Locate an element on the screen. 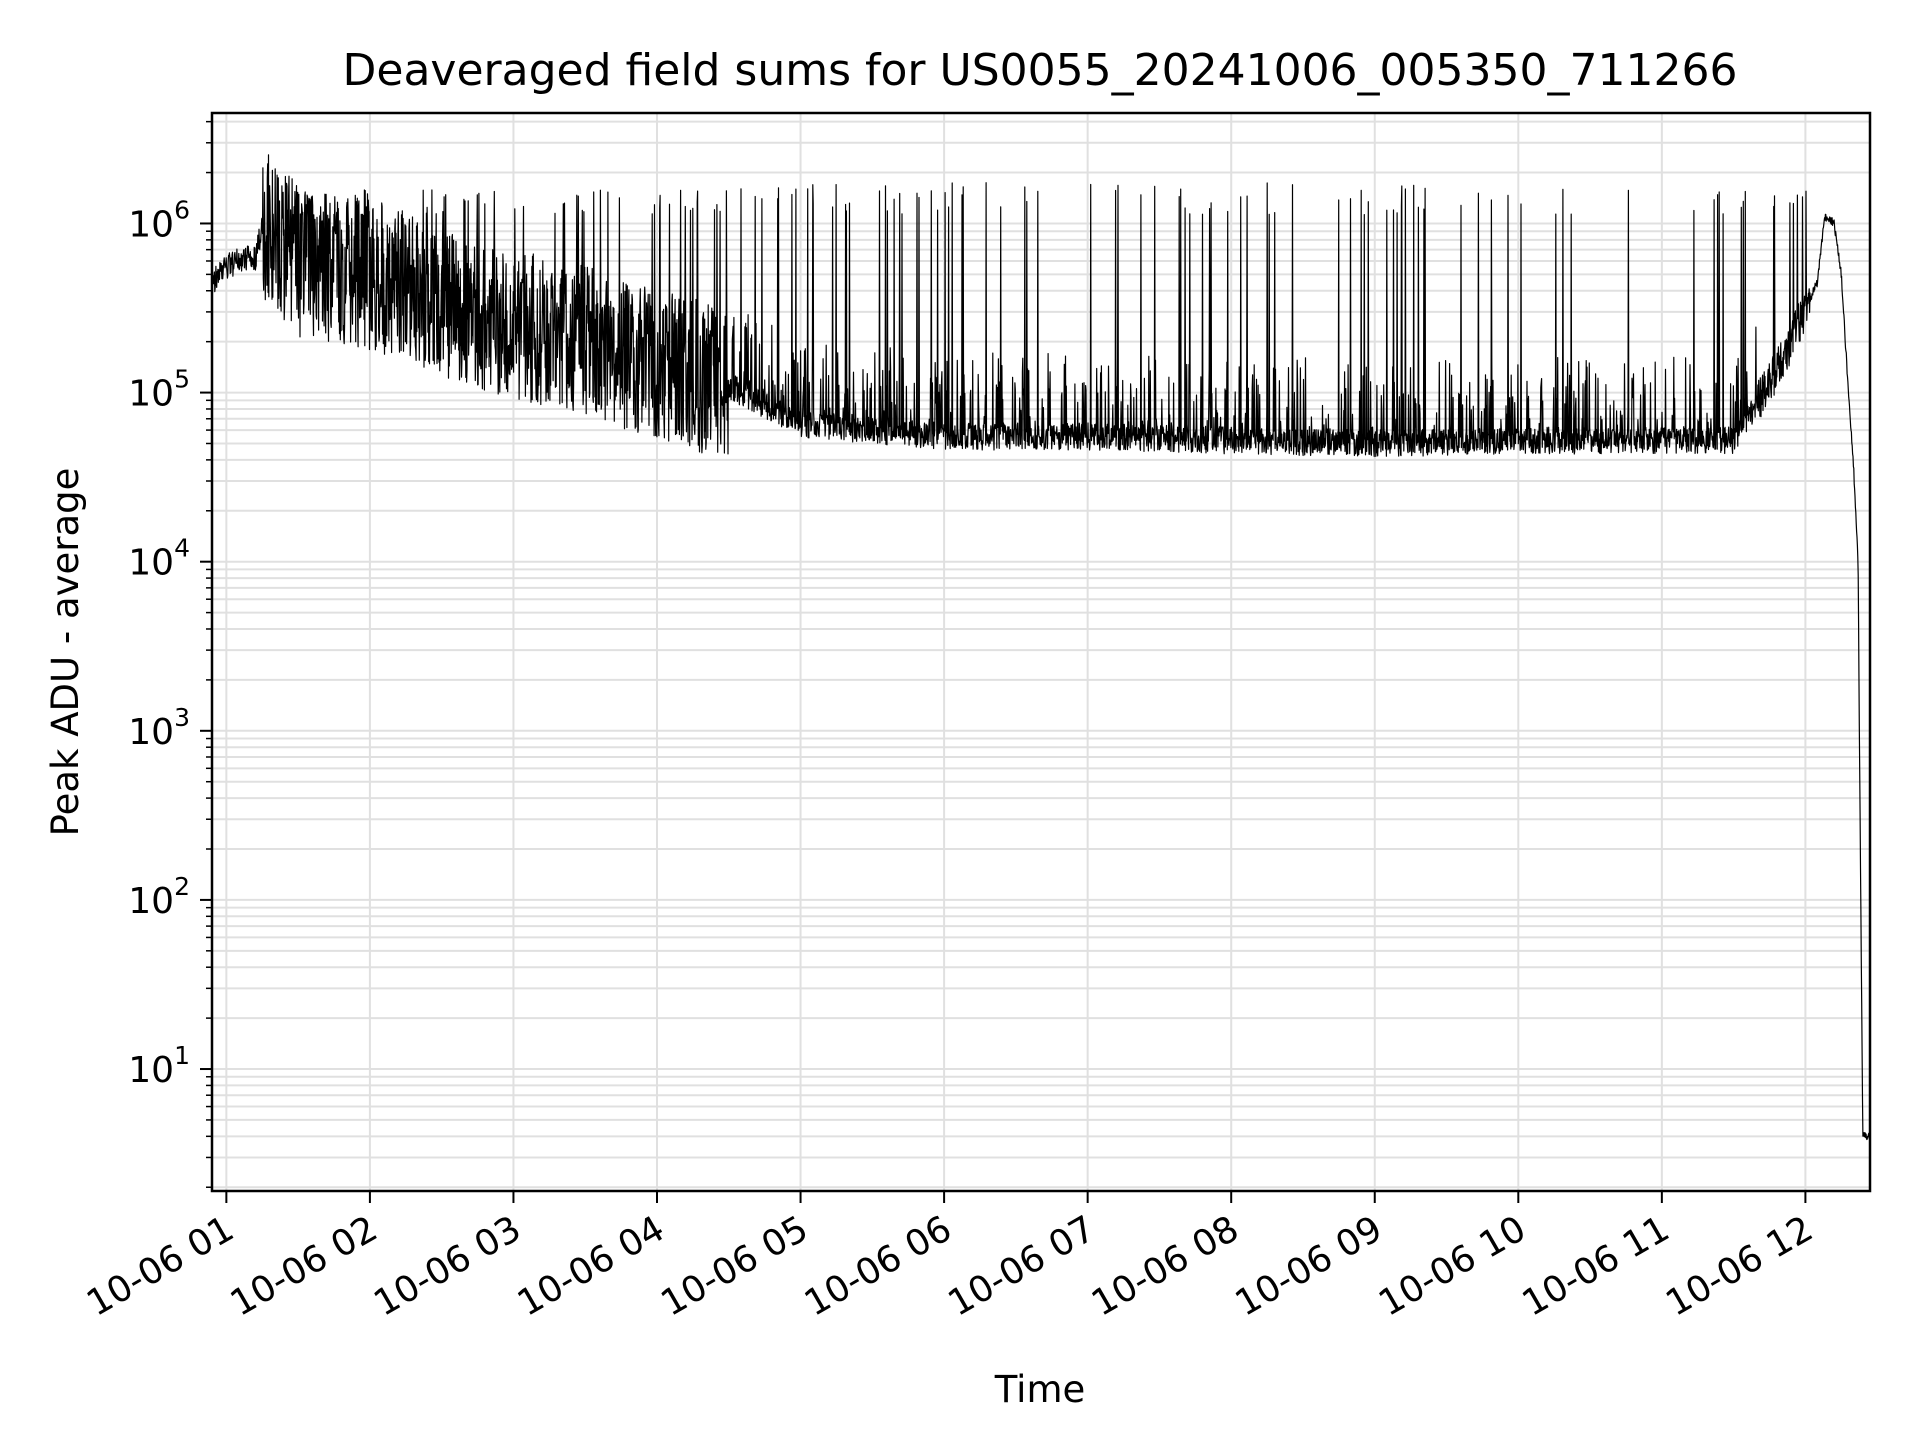 The width and height of the screenshot is (1920, 1440). y-tick-label-1: 10² is located at coordinates (159, 897).